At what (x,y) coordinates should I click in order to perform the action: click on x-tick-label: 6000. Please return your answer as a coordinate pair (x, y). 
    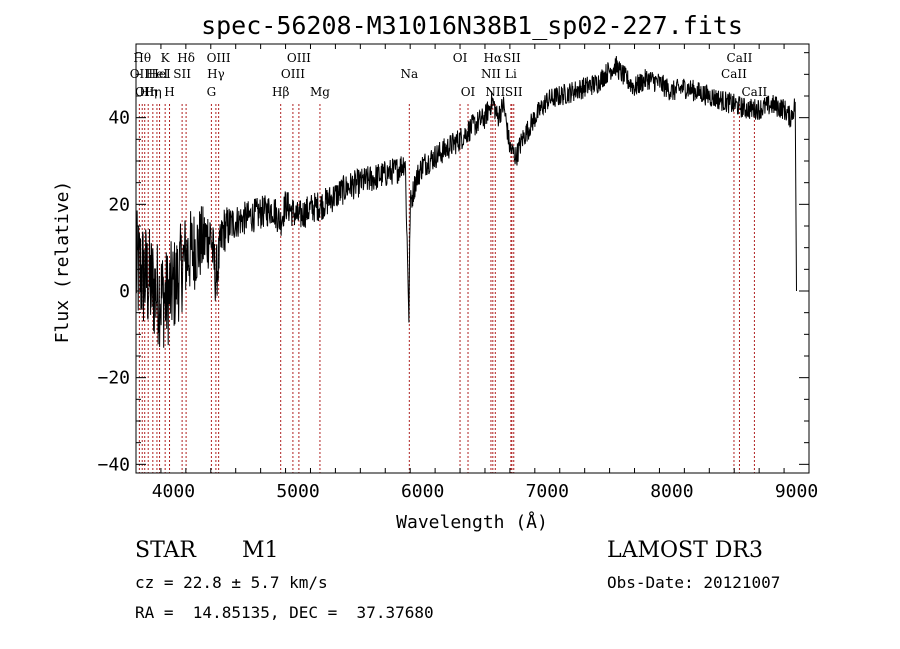
    Looking at the image, I should click on (422, 491).